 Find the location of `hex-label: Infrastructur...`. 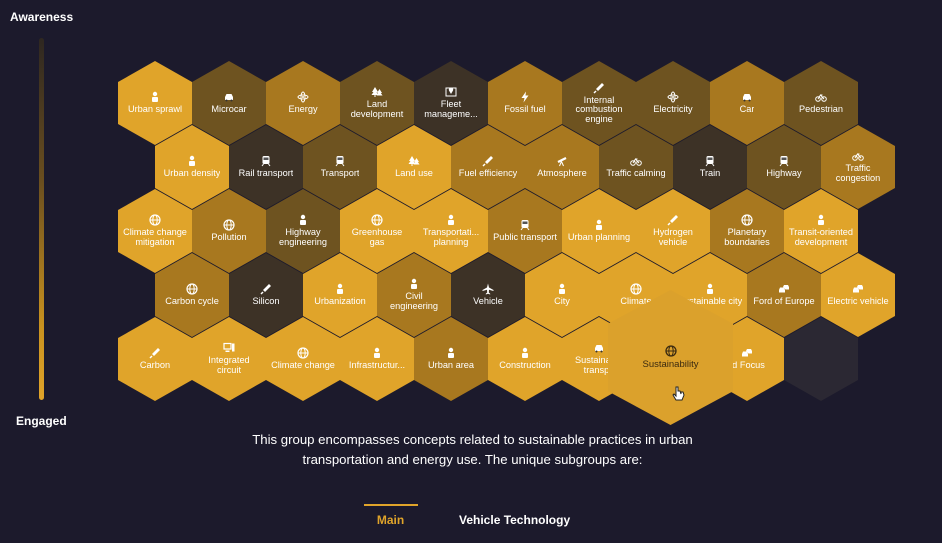

hex-label: Infrastructur... is located at coordinates (377, 366).